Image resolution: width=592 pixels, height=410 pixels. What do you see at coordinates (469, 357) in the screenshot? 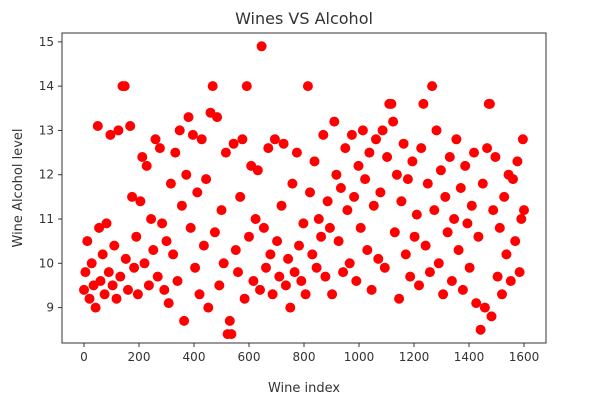
I see `x-tick-label: 1400` at bounding box center [469, 357].